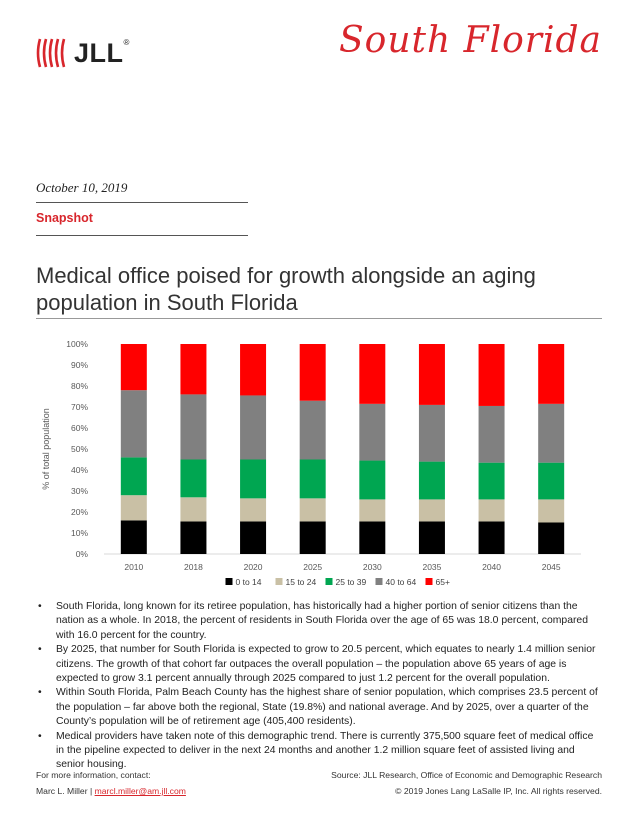  Describe the element at coordinates (443, 582) in the screenshot. I see `legend-label: 65+` at that location.